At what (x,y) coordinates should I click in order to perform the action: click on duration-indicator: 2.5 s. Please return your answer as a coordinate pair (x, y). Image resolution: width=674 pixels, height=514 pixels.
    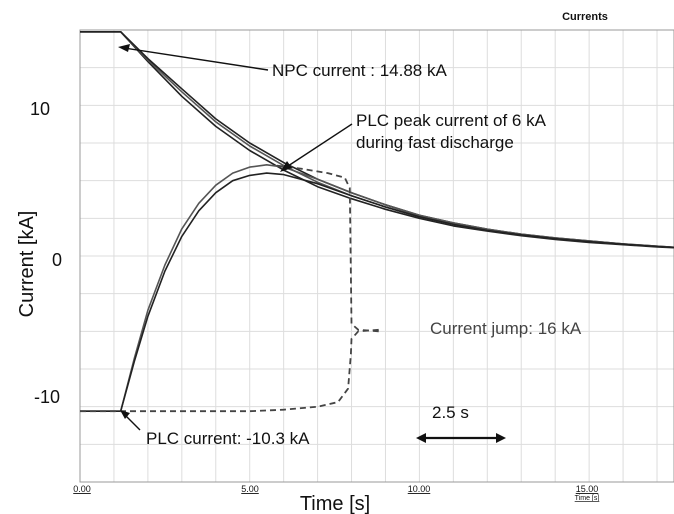
    Looking at the image, I should click on (461, 423).